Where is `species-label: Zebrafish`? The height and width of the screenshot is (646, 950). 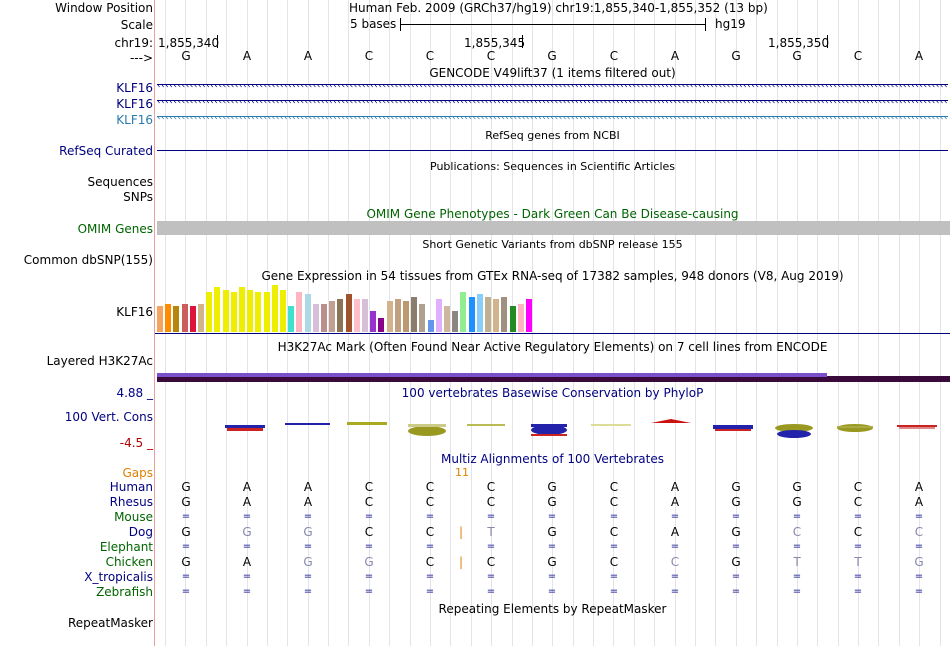
species-label: Zebrafish is located at coordinates (124, 592).